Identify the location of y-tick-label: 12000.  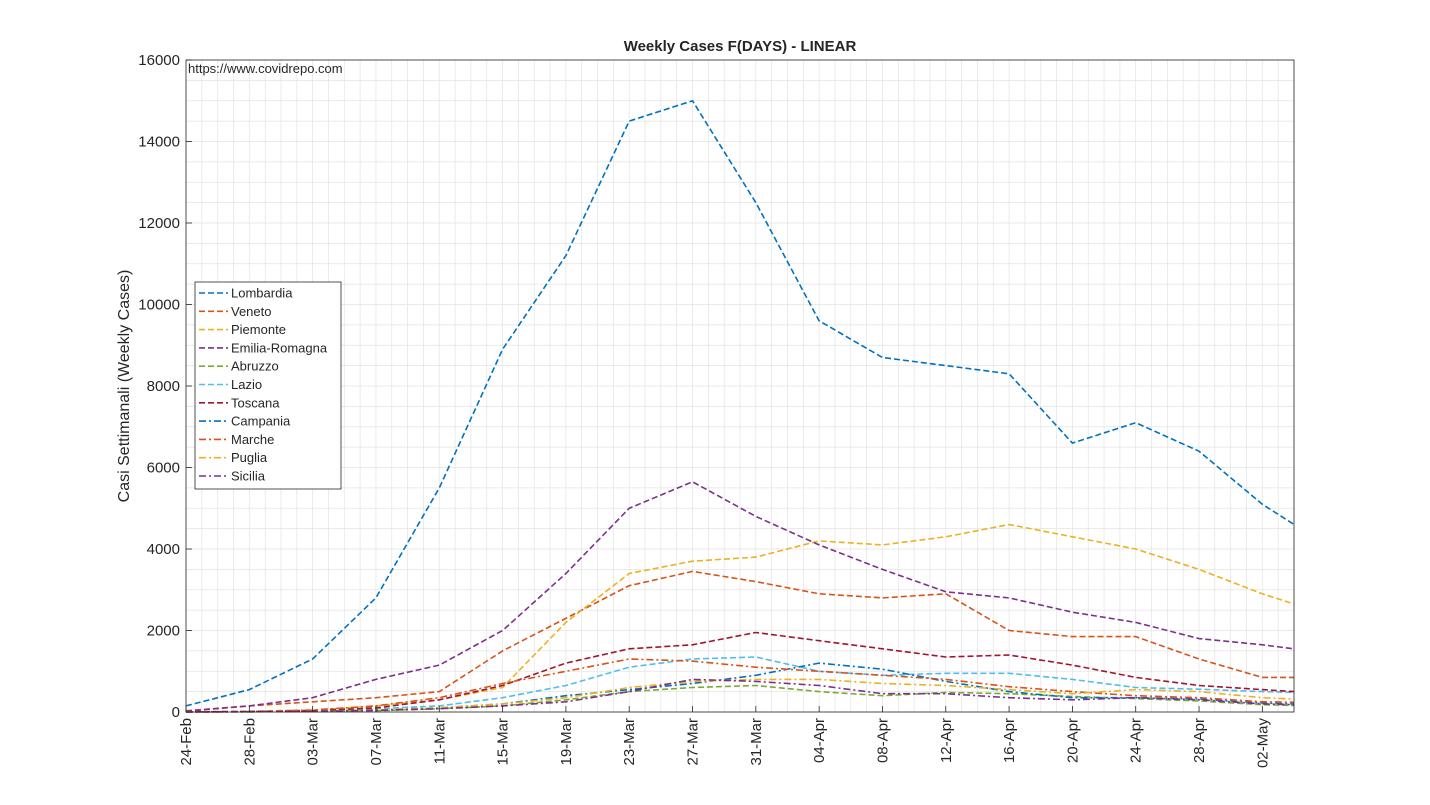
(159, 223).